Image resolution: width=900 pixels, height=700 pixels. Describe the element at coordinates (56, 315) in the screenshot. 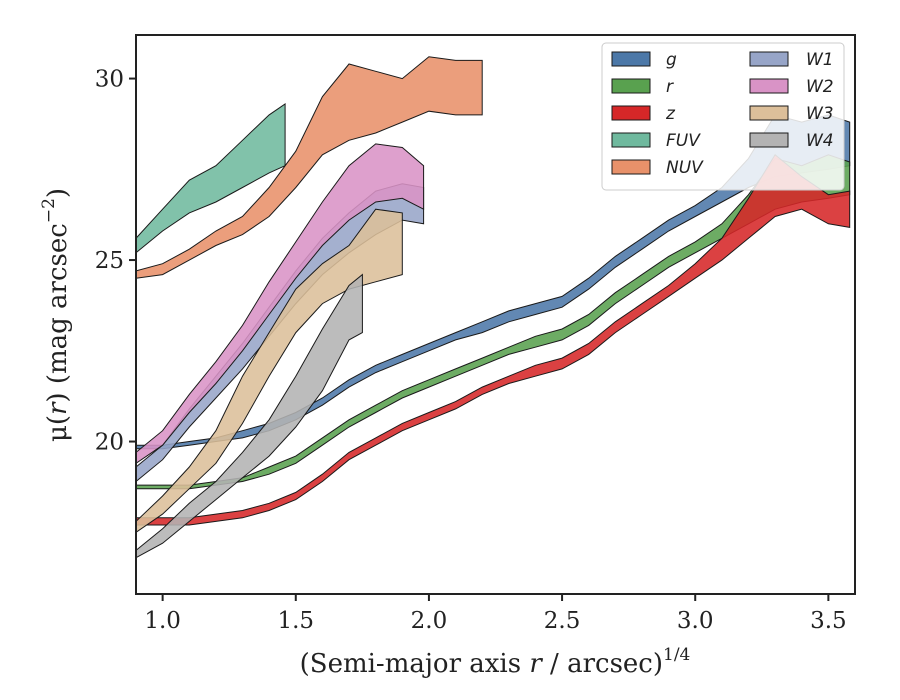

I see `y-axis-label: μ(r) (mag arcsec−2)` at that location.